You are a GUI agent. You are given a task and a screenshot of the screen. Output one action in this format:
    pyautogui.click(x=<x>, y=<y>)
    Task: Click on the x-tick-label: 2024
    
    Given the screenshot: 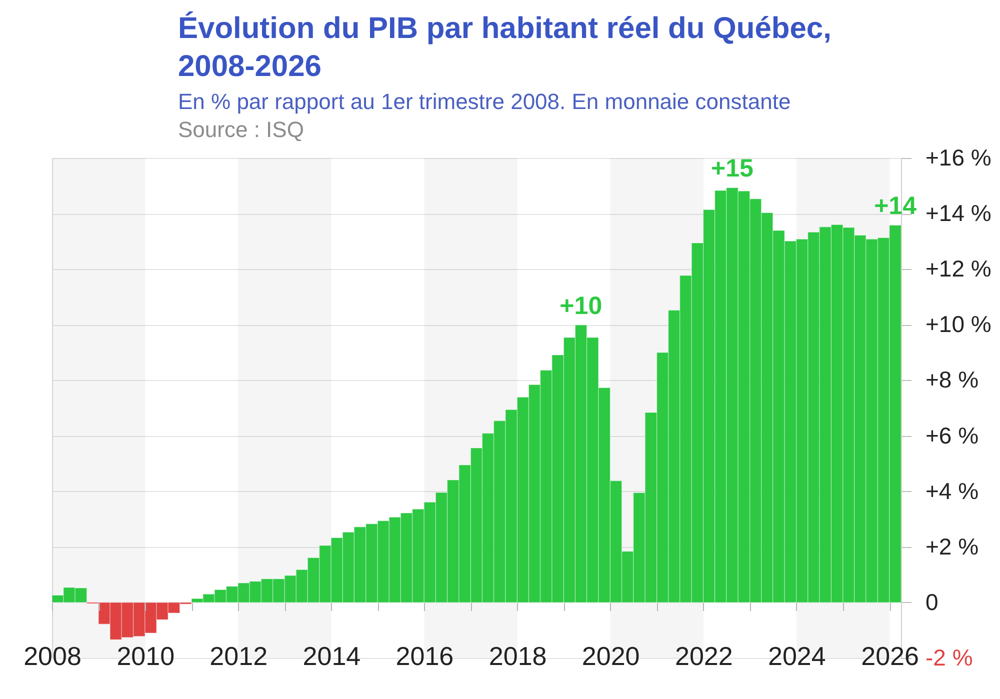 What is the action you would take?
    pyautogui.click(x=797, y=655)
    